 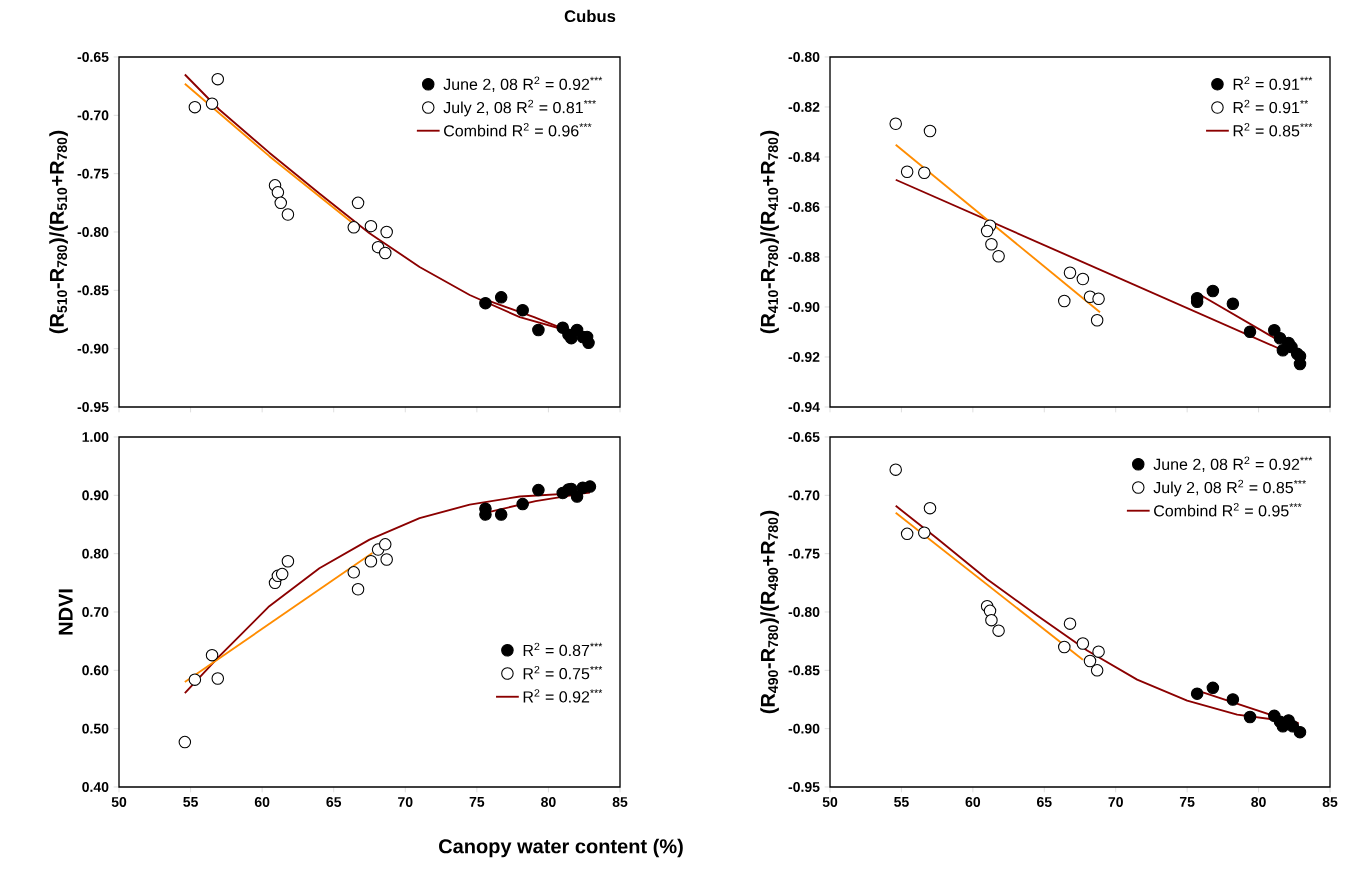 I want to click on legend-label: R$^{2}$ = 0.75$^{***}$, so click(x=563, y=672).